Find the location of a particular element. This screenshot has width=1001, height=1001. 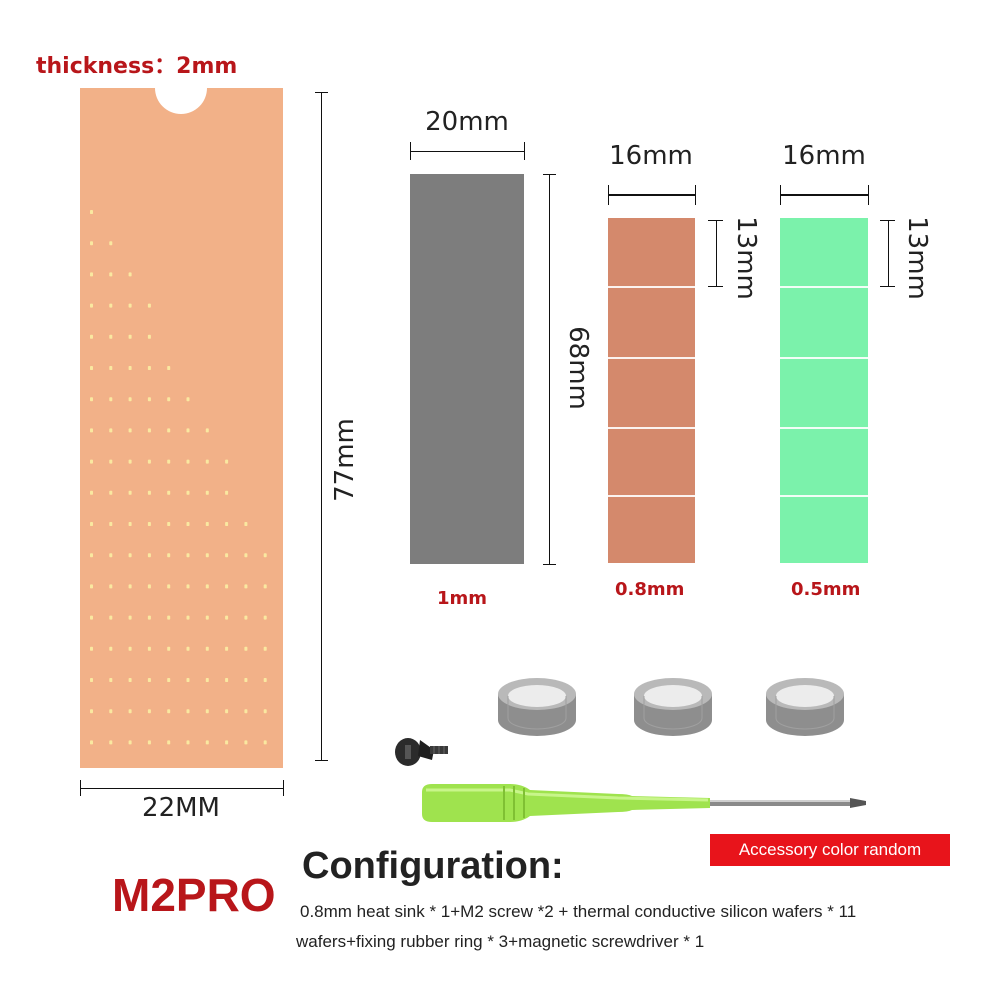

screw-icon is located at coordinates (421, 752).